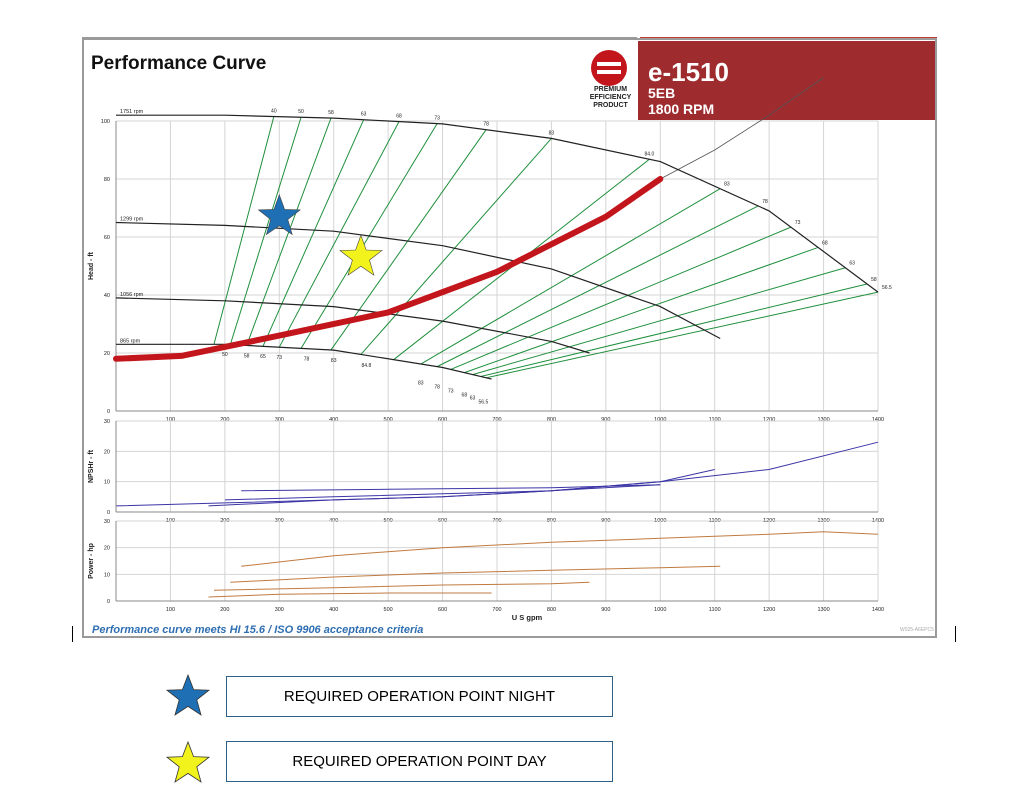  Describe the element at coordinates (107, 522) in the screenshot. I see `power-y-tick-label: 30` at that location.